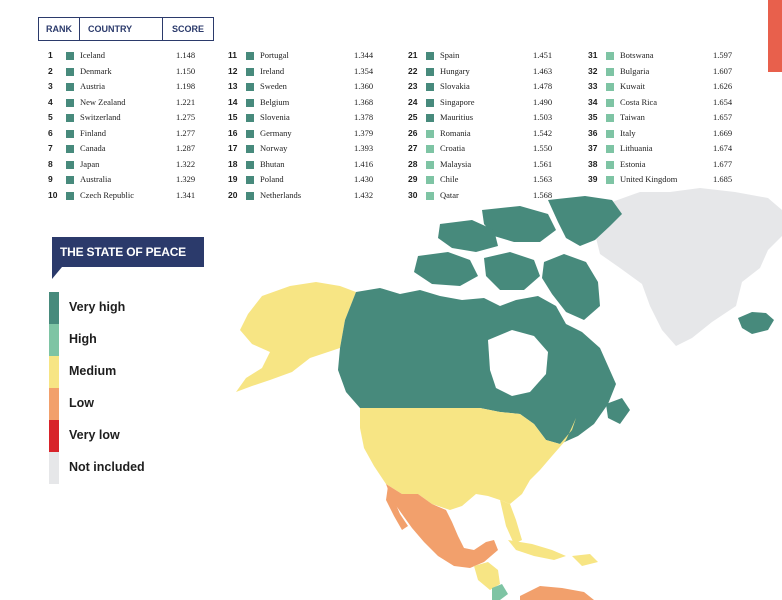 The height and width of the screenshot is (600, 782). I want to click on rank-score-value: 1.626, so click(723, 86).